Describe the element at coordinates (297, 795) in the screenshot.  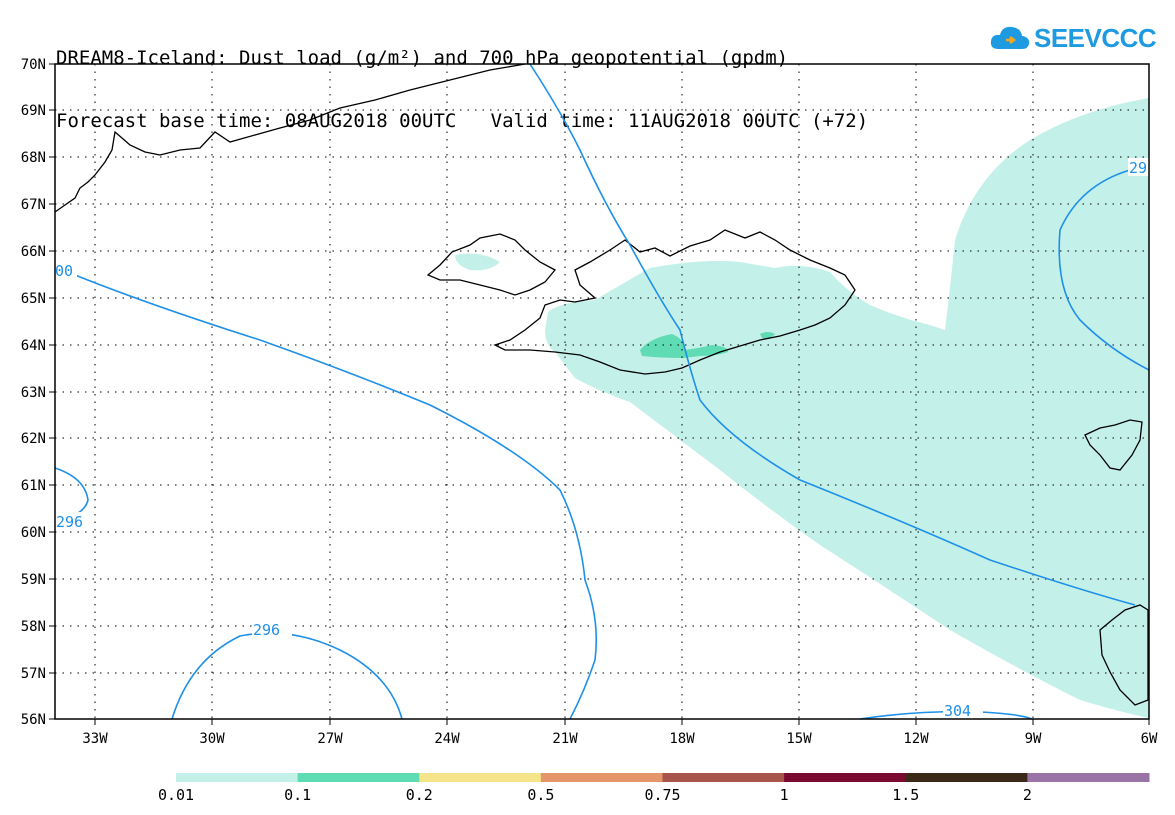
I see `colorbar-label: 0.1` at that location.